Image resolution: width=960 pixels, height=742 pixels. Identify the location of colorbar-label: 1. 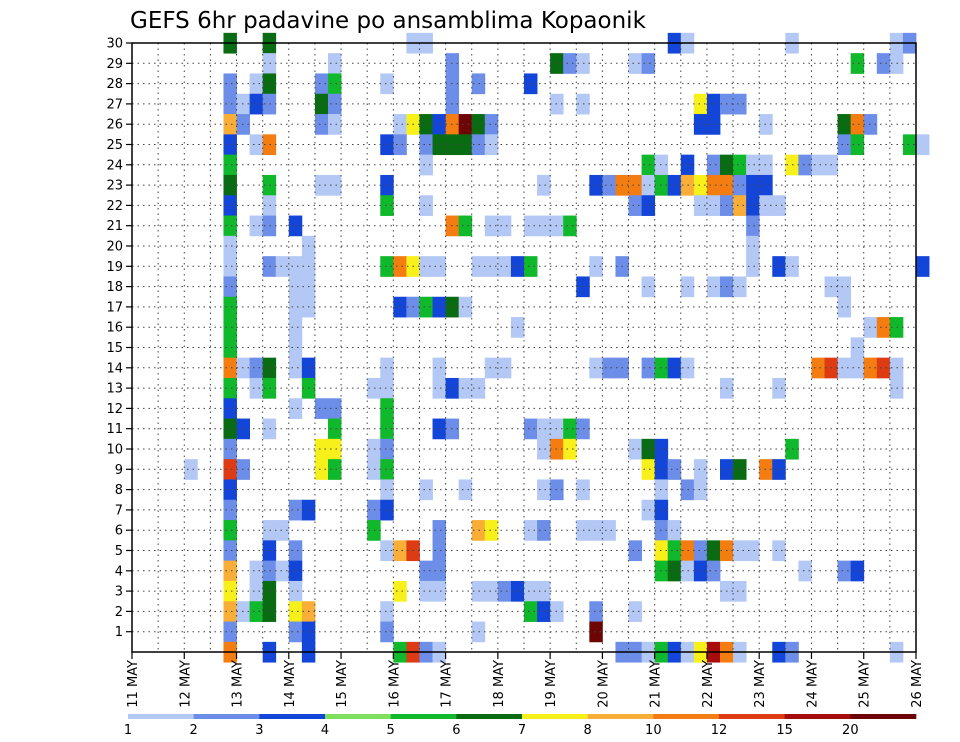
(128, 730).